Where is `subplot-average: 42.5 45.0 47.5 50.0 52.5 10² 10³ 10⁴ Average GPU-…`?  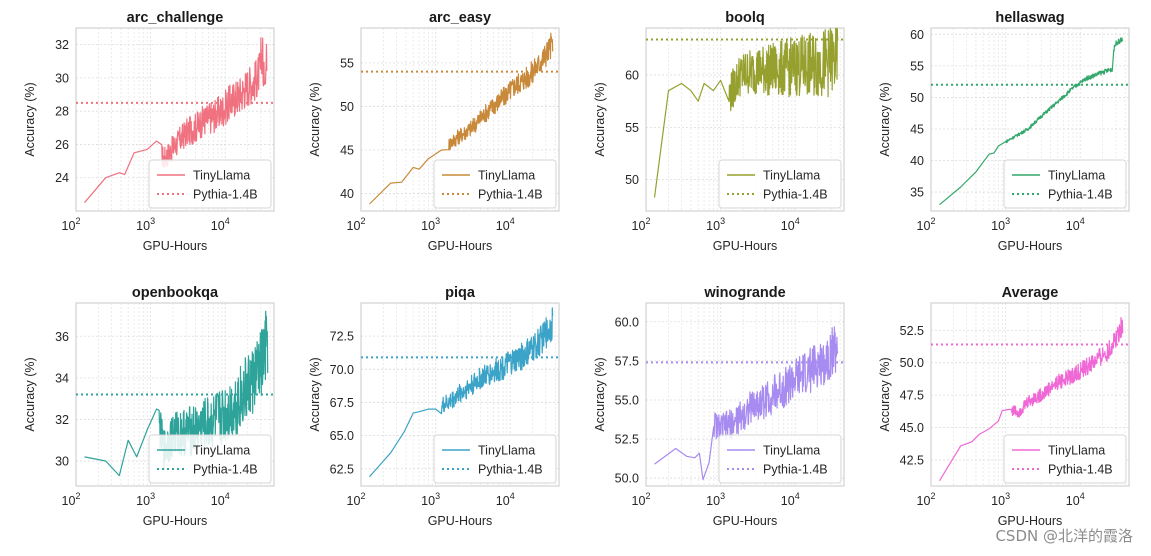 subplot-average: 42.5 45.0 47.5 50.0 52.5 10² 10³ 10⁴ Average GPU-… is located at coordinates (1004, 406).